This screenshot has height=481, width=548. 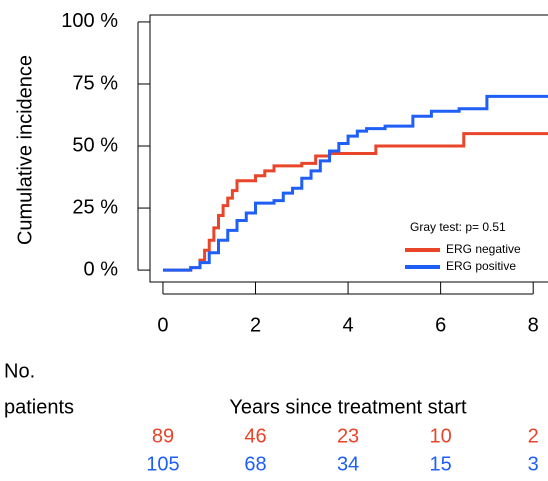 I want to click on x-tick-label: 6, so click(x=440, y=325).